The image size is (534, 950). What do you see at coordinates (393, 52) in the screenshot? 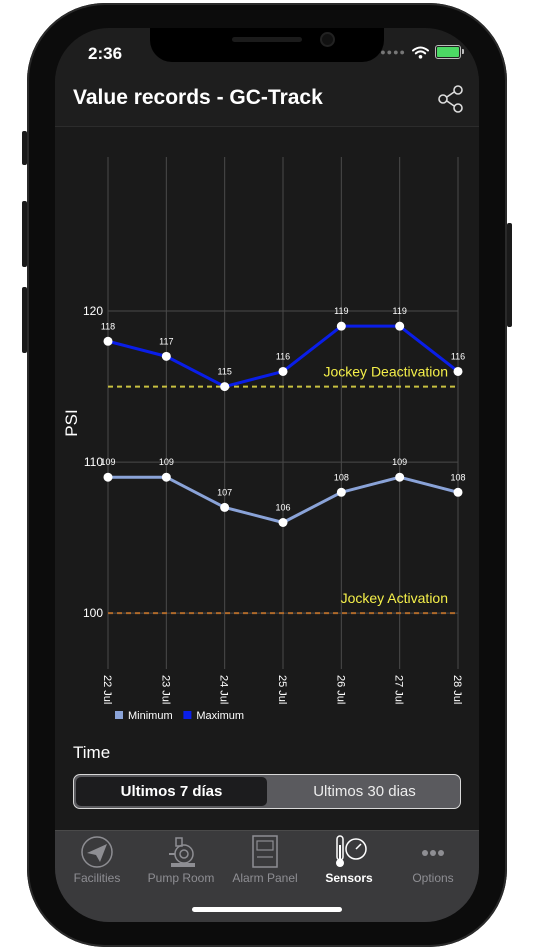
I see `signal-dots-icon: ●●●●` at bounding box center [393, 52].